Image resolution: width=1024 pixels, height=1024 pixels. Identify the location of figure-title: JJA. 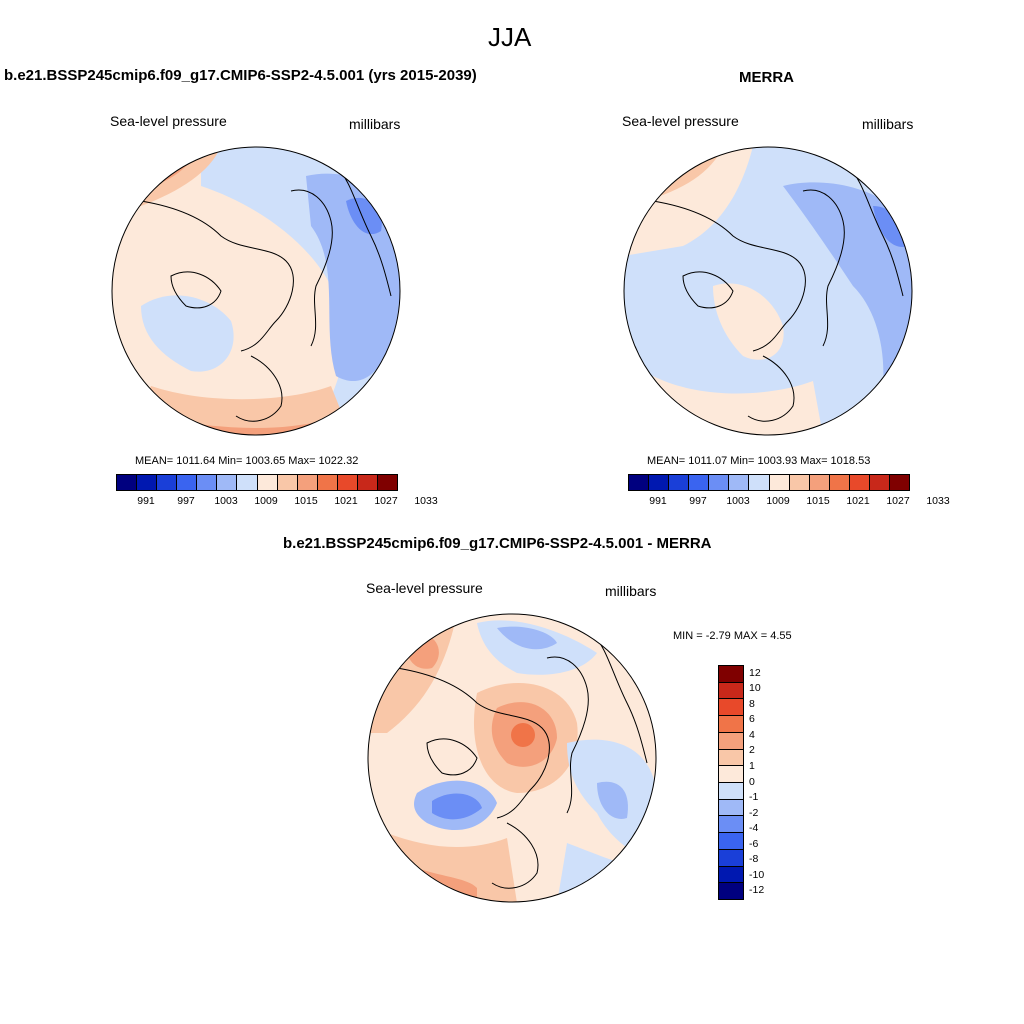
(510, 37).